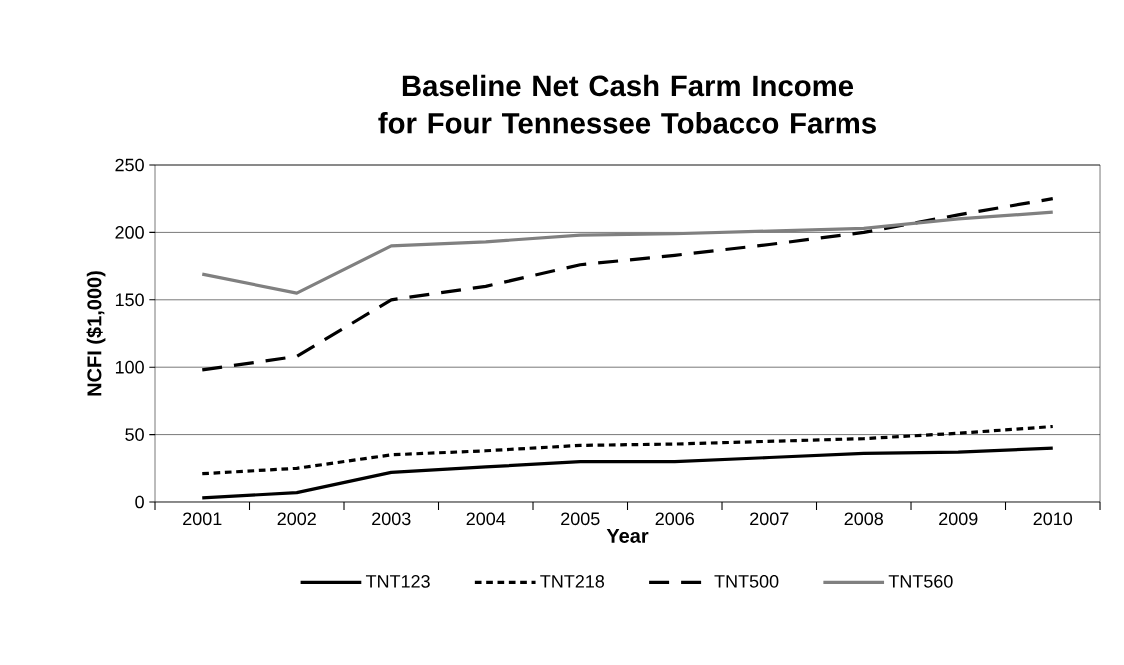 This screenshot has width=1124, height=665. Describe the element at coordinates (580, 519) in the screenshot. I see `x-tick-label: 2005` at that location.